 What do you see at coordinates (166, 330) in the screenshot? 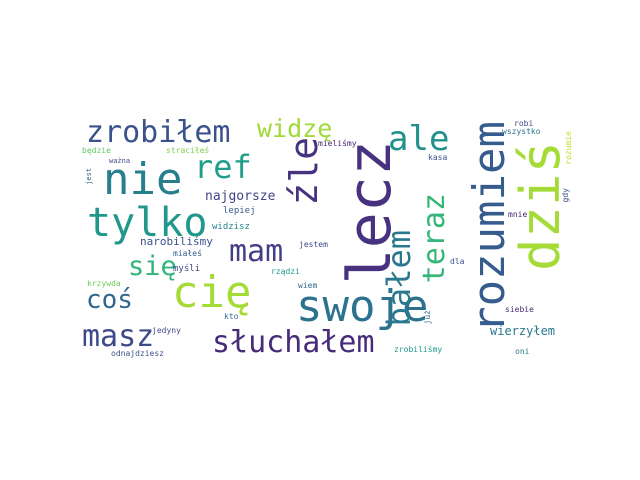
I see `word-jedyny: jedyny` at bounding box center [166, 330].